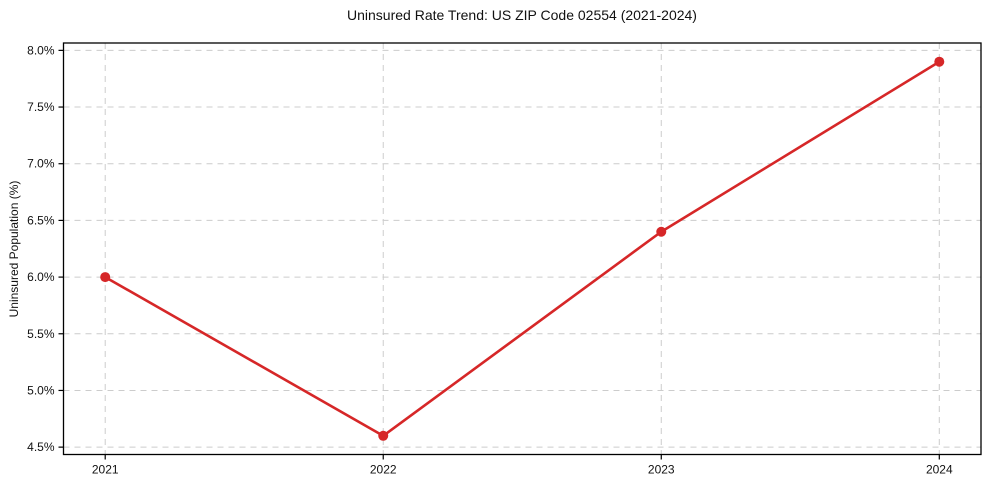 This screenshot has width=989, height=490. I want to click on y-tick-label: 4.5%, so click(41, 447).